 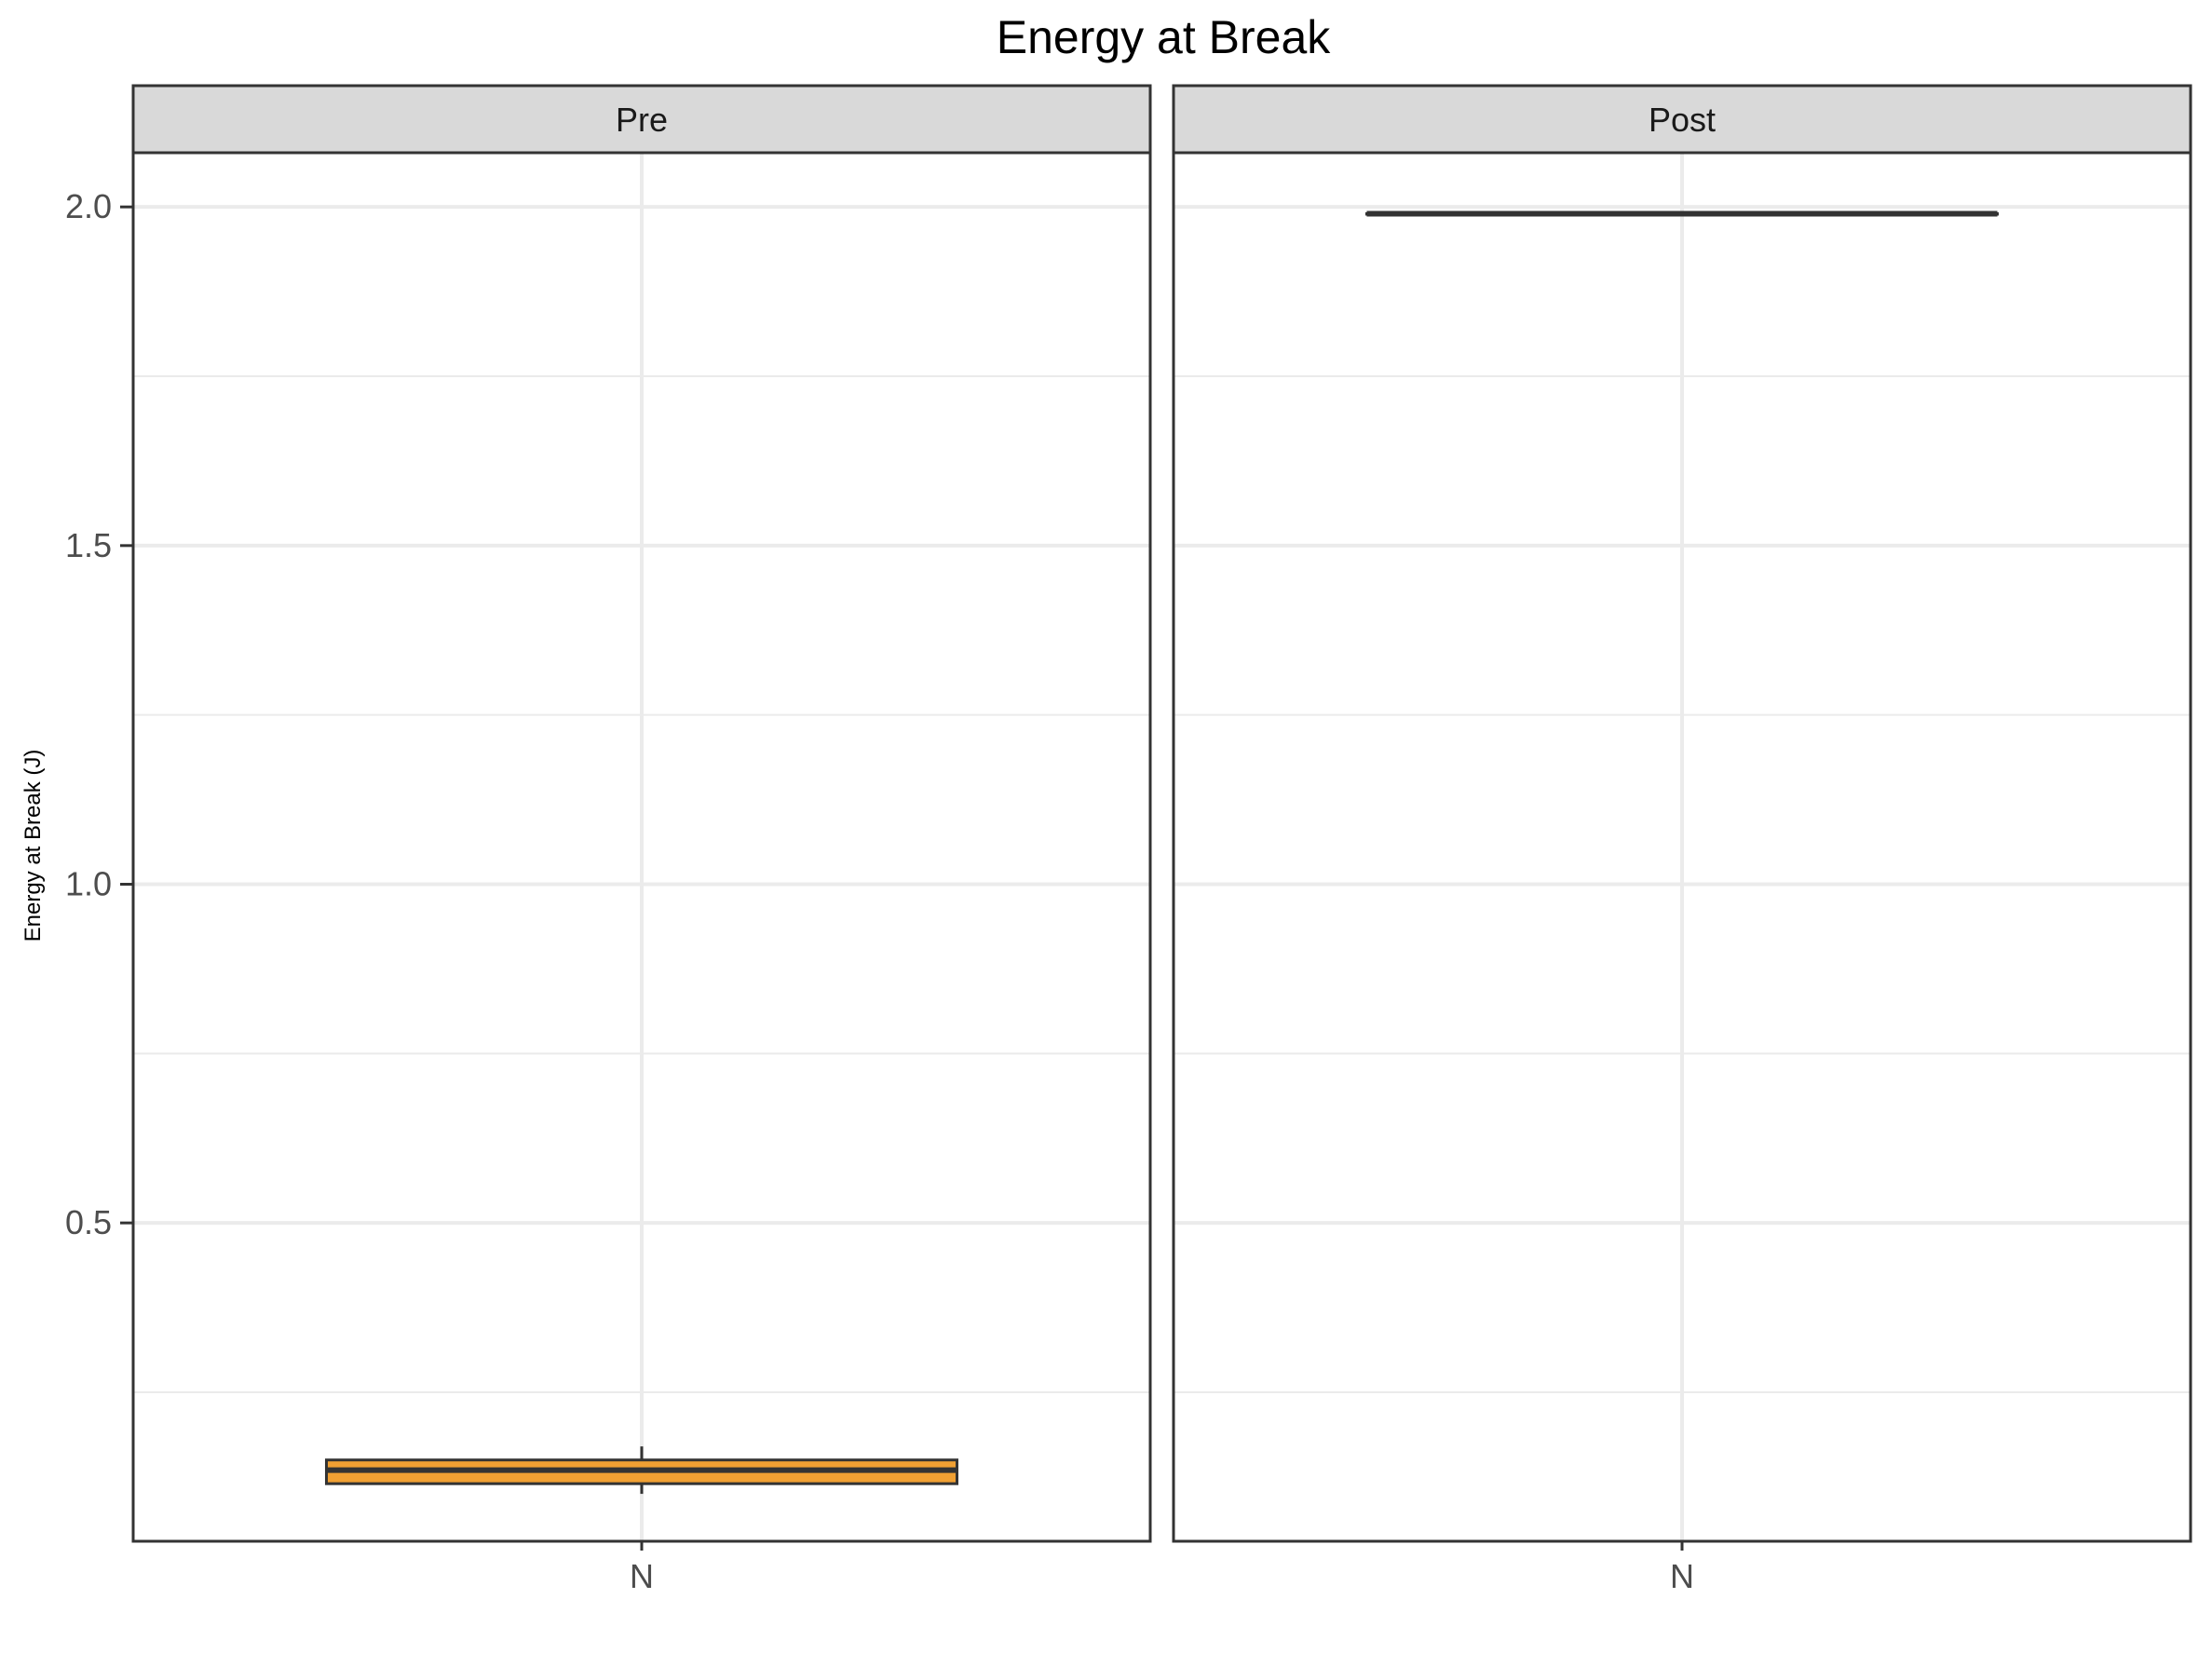 What do you see at coordinates (33, 846) in the screenshot?
I see `y-axis-label: Energy at Break (J)` at bounding box center [33, 846].